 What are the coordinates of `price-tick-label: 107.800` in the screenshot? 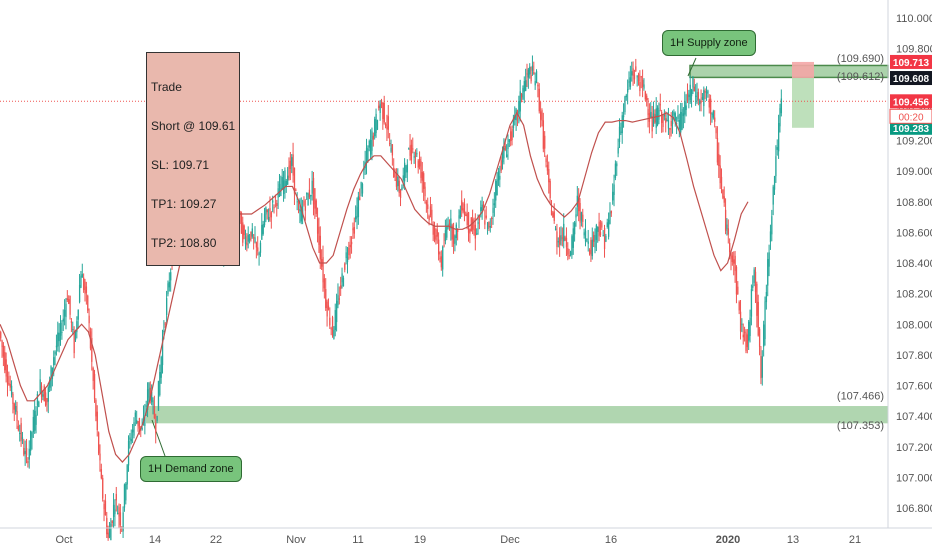 It's located at (914, 356).